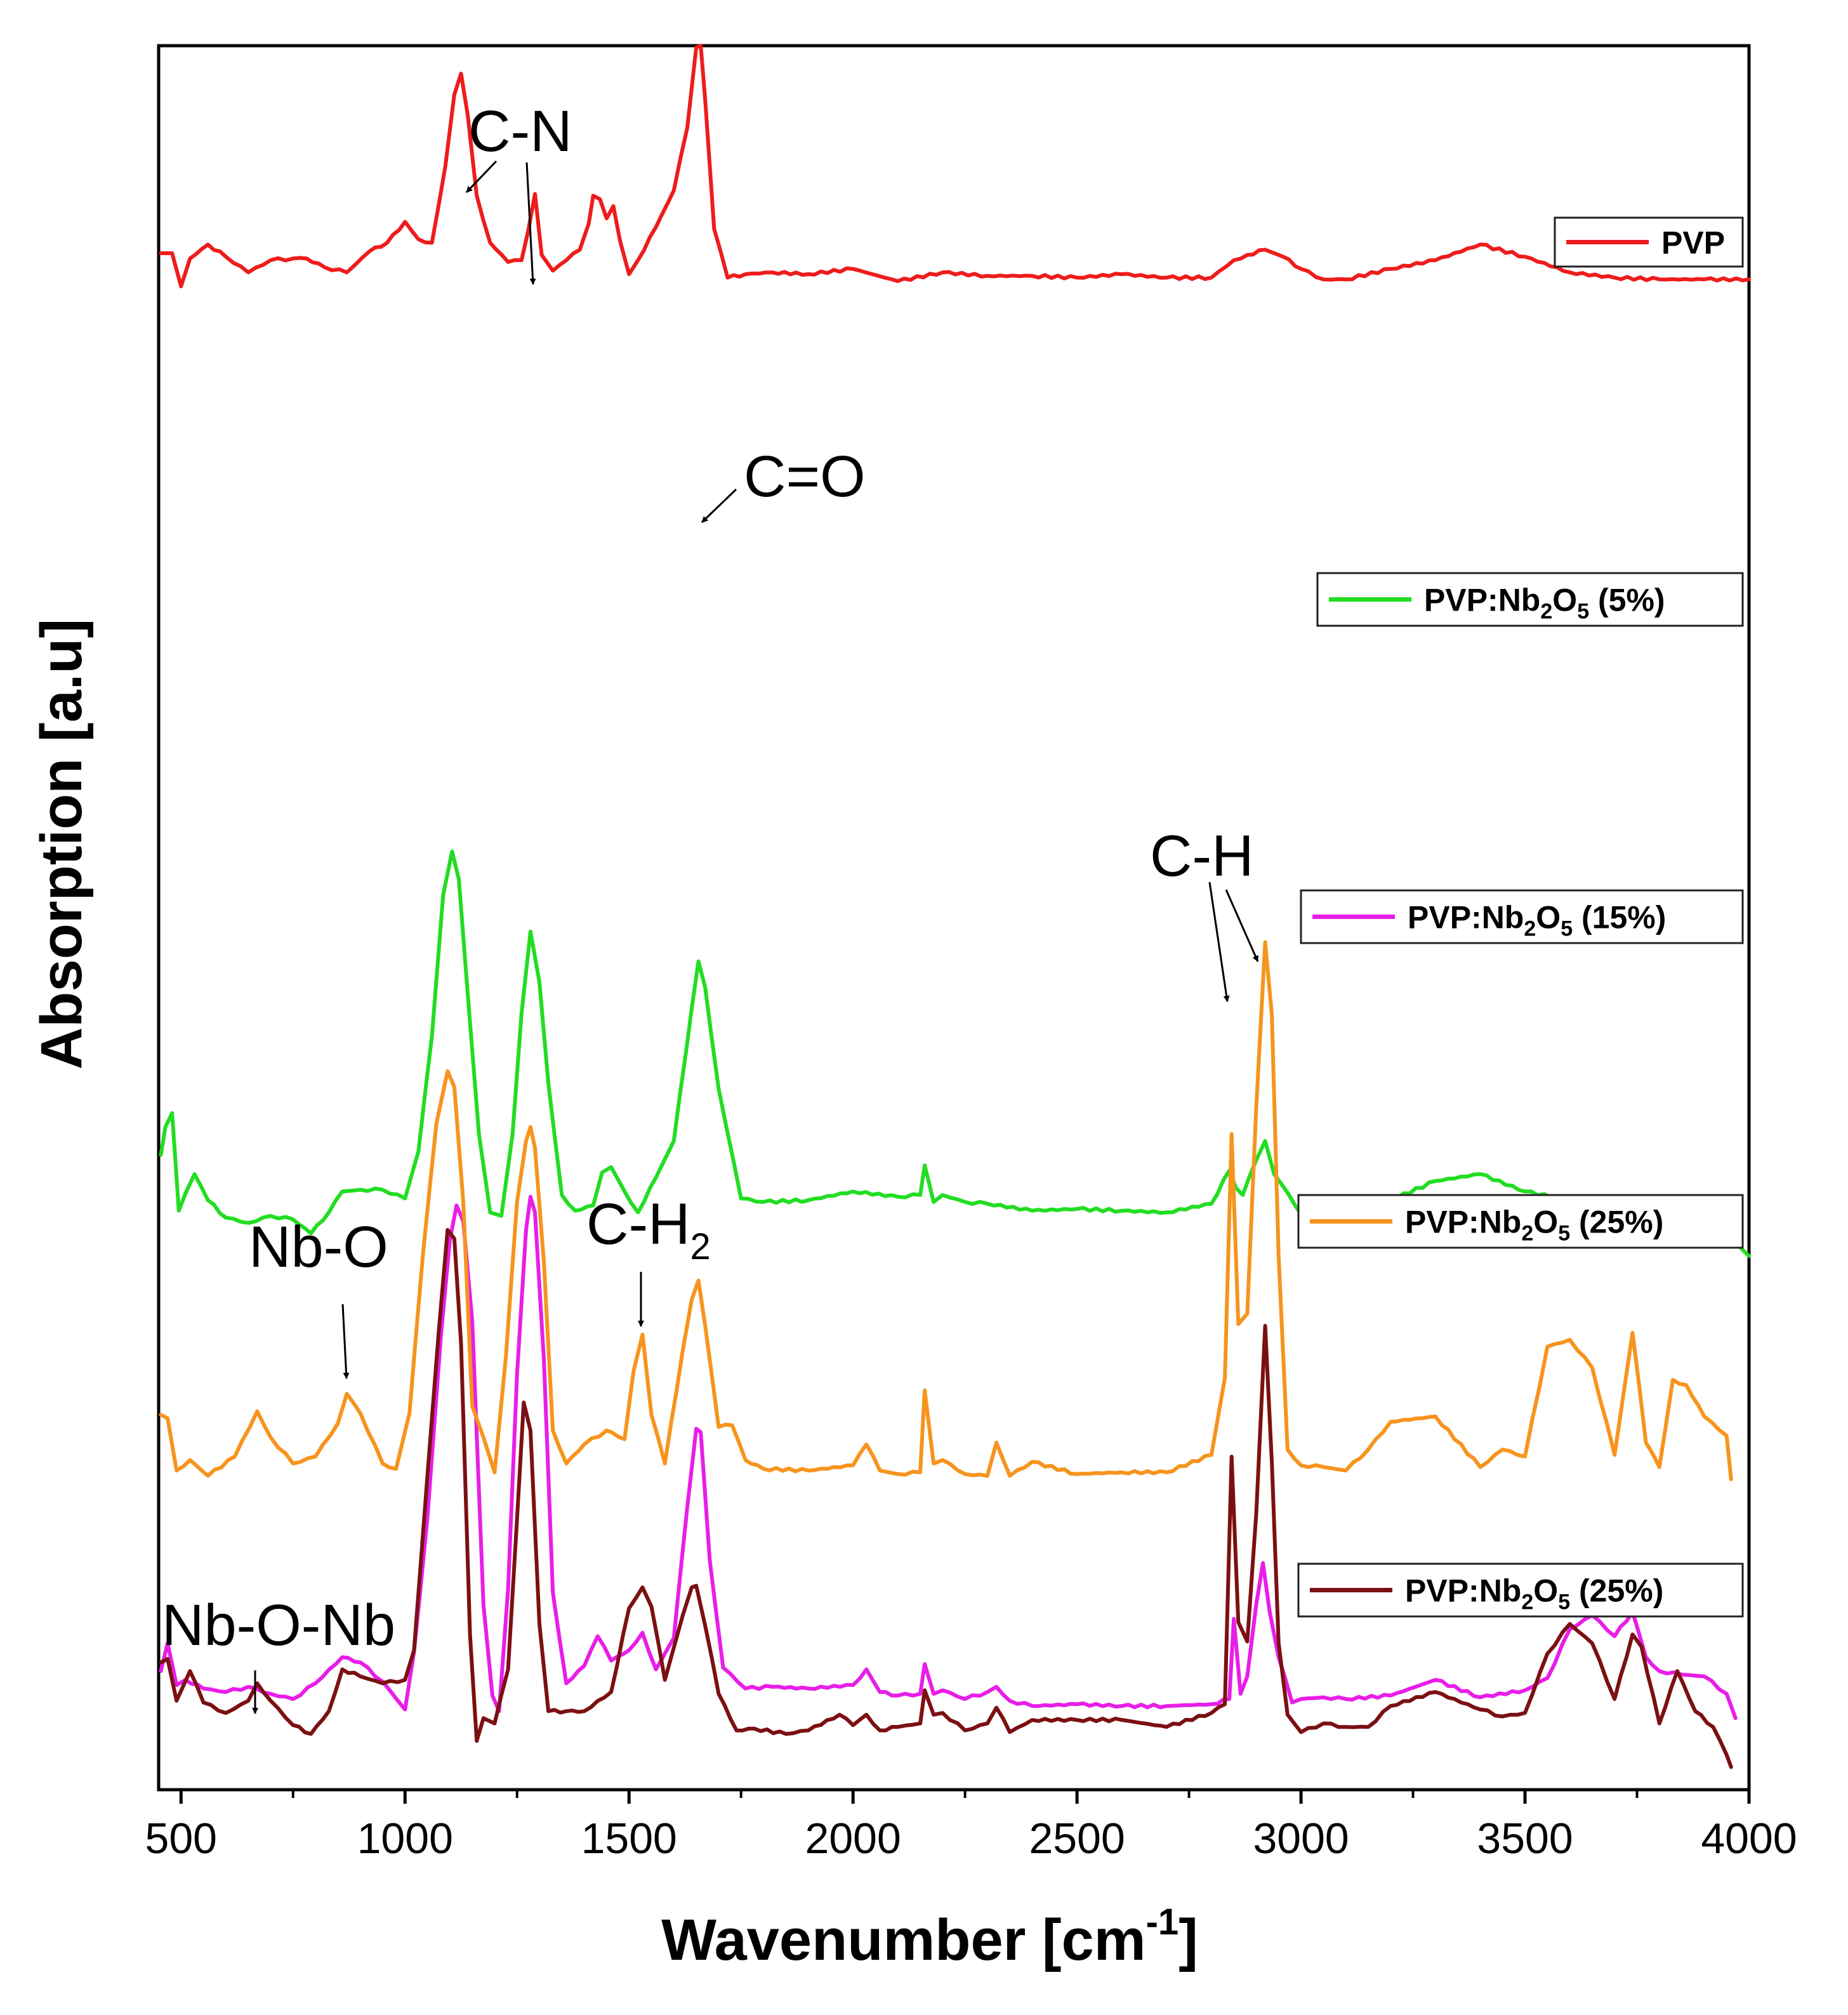  What do you see at coordinates (1204, 913) in the screenshot?
I see `annotation-c-h: C-H` at bounding box center [1204, 913].